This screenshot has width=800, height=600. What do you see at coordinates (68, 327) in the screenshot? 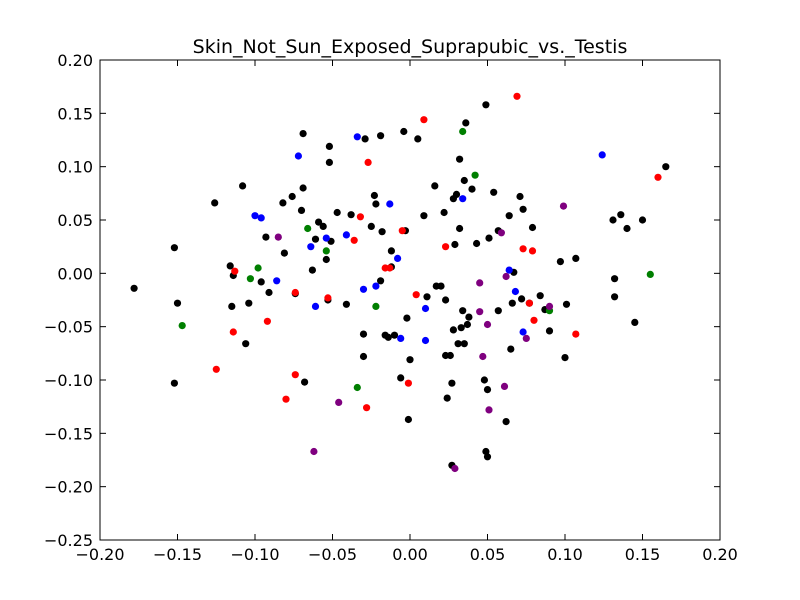
I see `y-tick-label: −0.05` at bounding box center [68, 327].